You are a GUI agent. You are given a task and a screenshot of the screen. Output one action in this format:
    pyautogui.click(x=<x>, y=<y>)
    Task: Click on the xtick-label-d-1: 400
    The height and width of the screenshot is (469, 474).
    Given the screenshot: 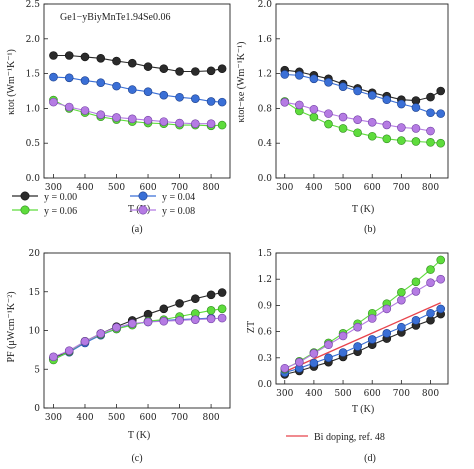 What is the action you would take?
    pyautogui.click(x=313, y=394)
    